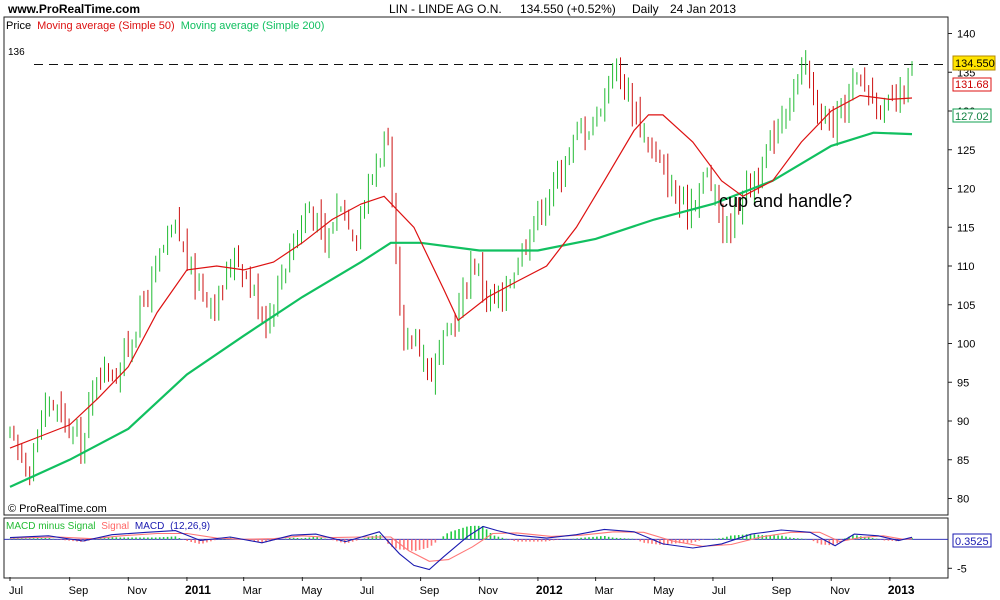  I want to click on legend-ma200-label: Moving average (Simple 200), so click(253, 26).